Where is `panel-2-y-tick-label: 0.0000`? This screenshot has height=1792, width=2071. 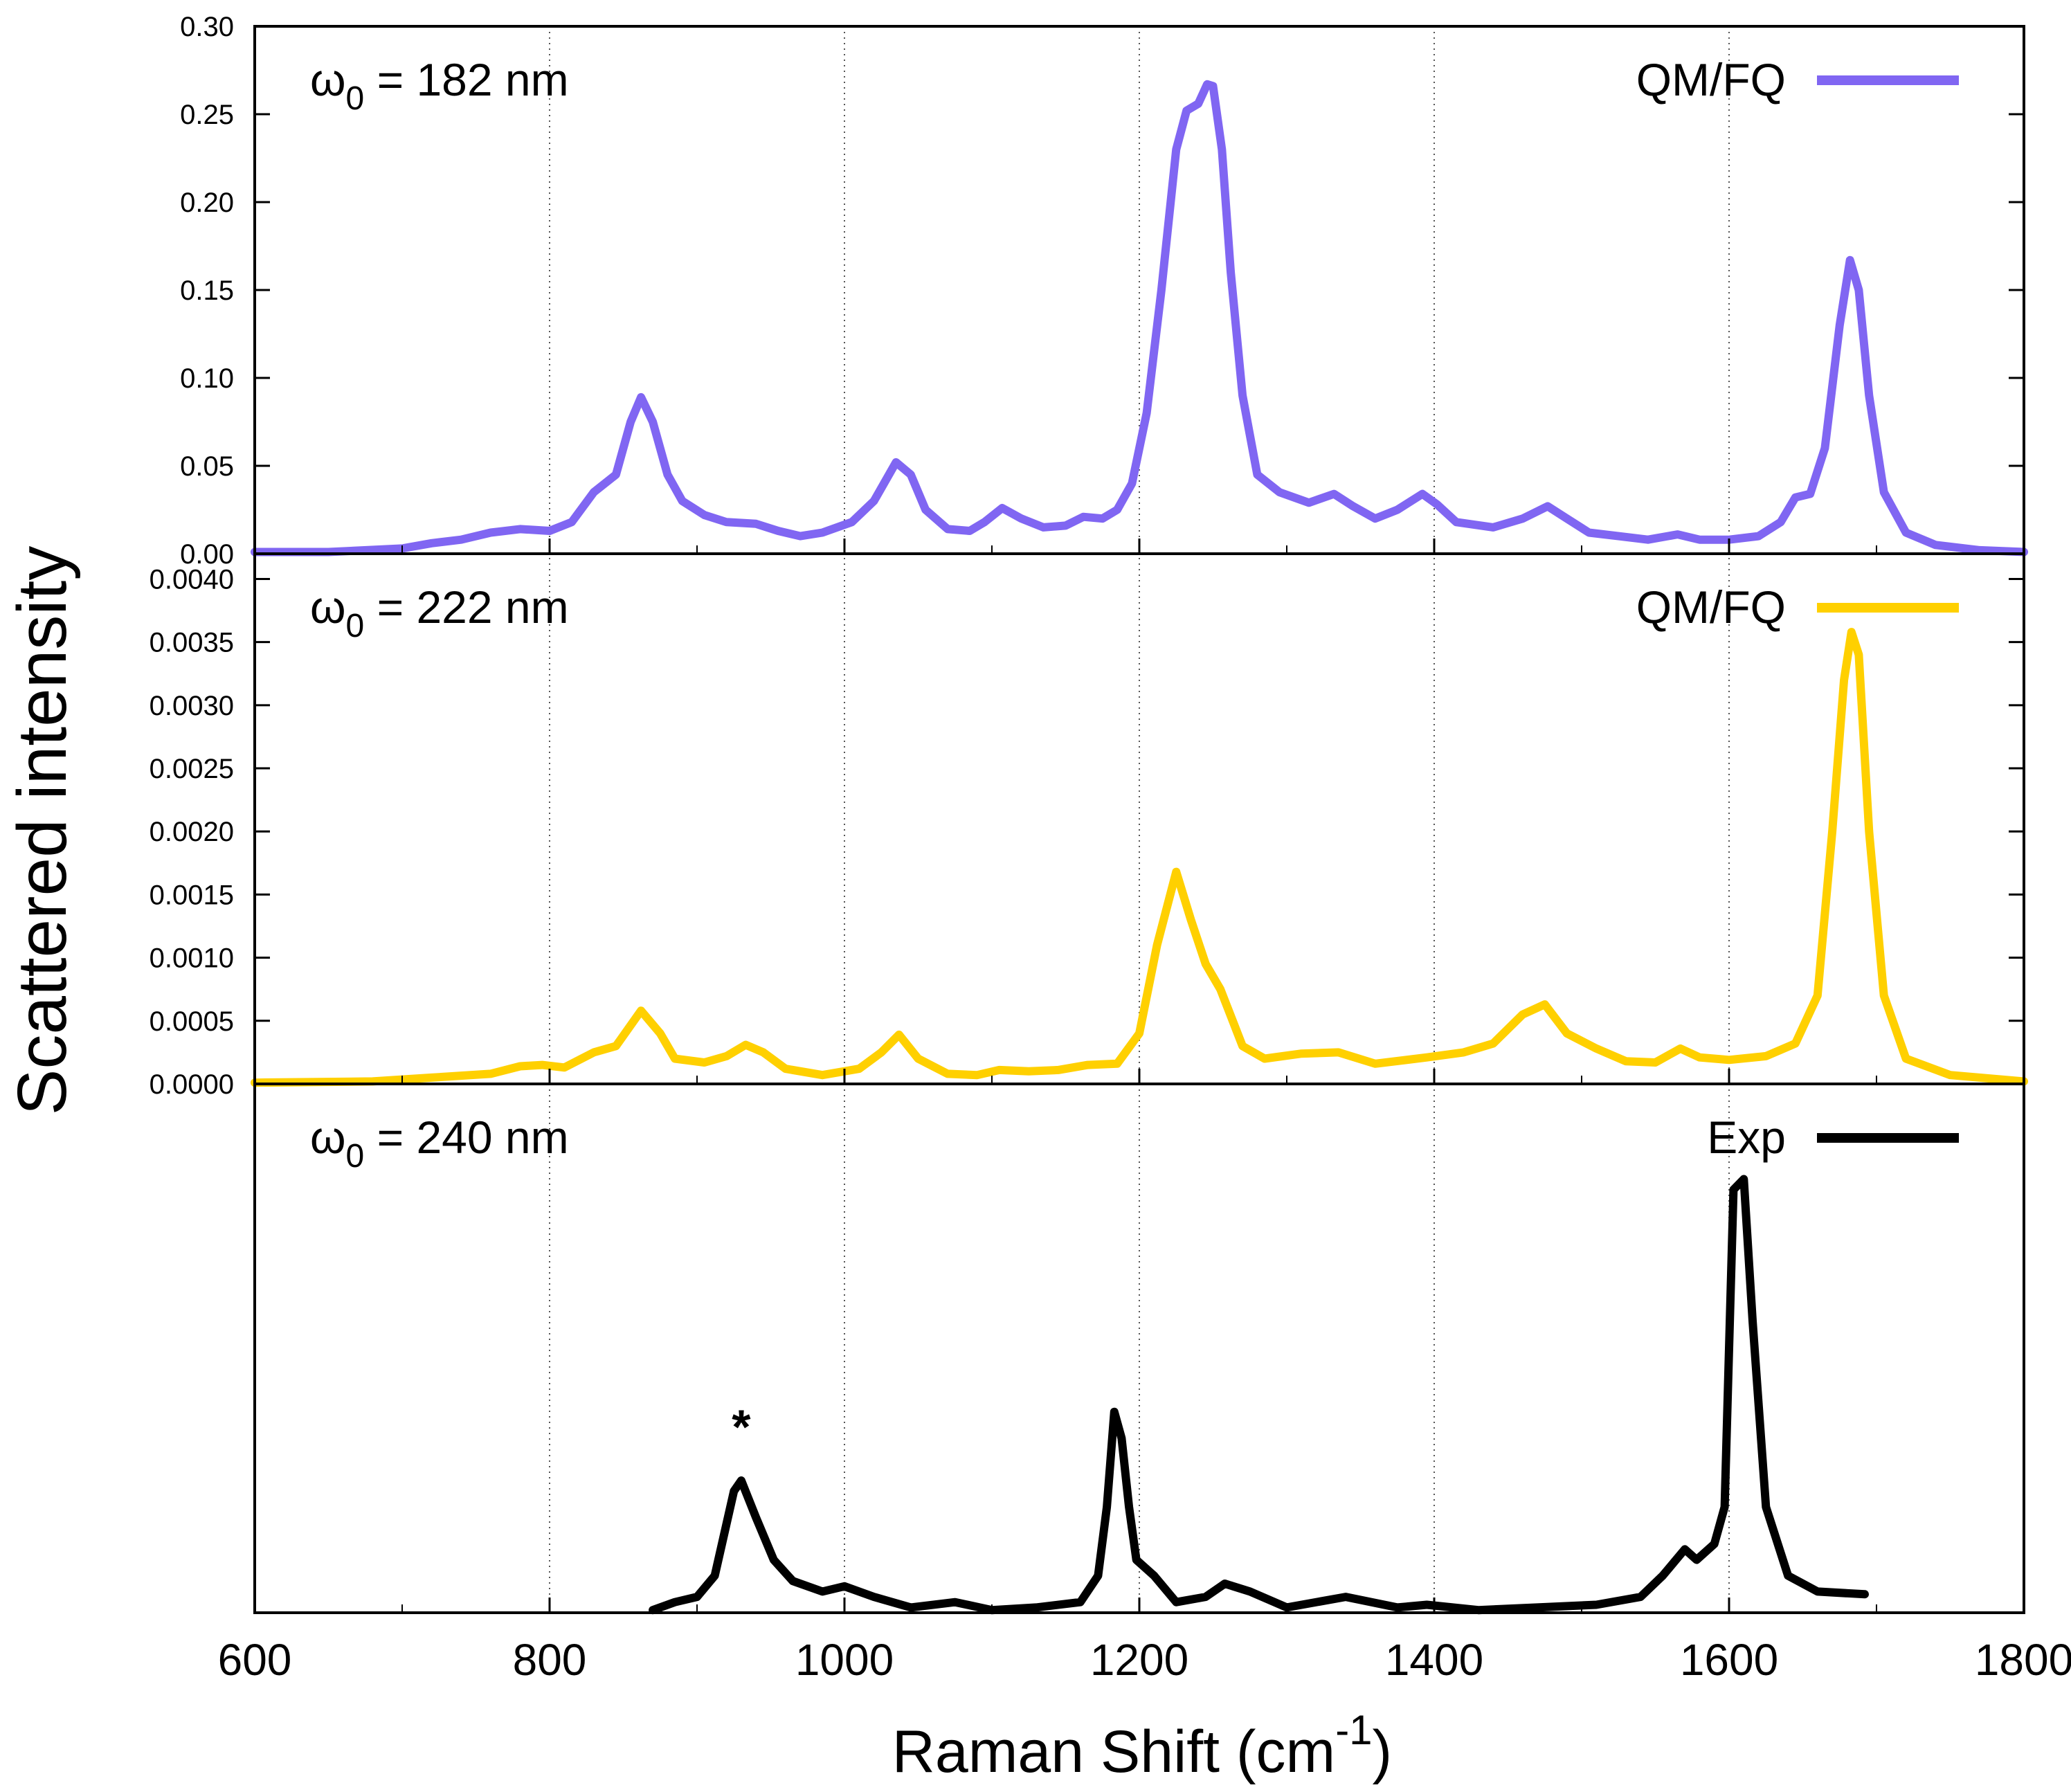 panel-2-y-tick-label: 0.0000 is located at coordinates (192, 1084).